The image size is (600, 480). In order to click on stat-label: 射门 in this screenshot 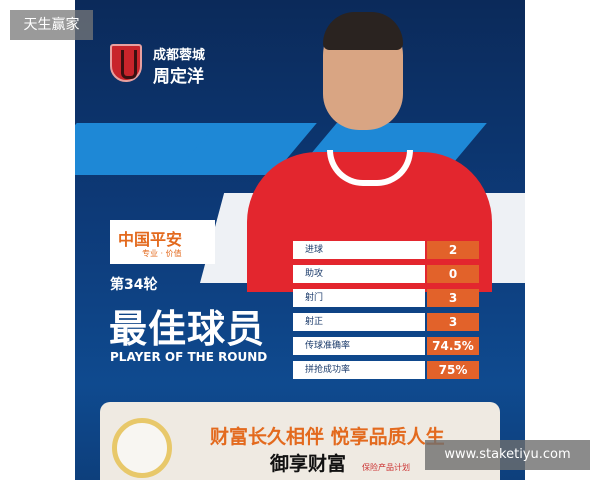, I will do `click(359, 298)`.